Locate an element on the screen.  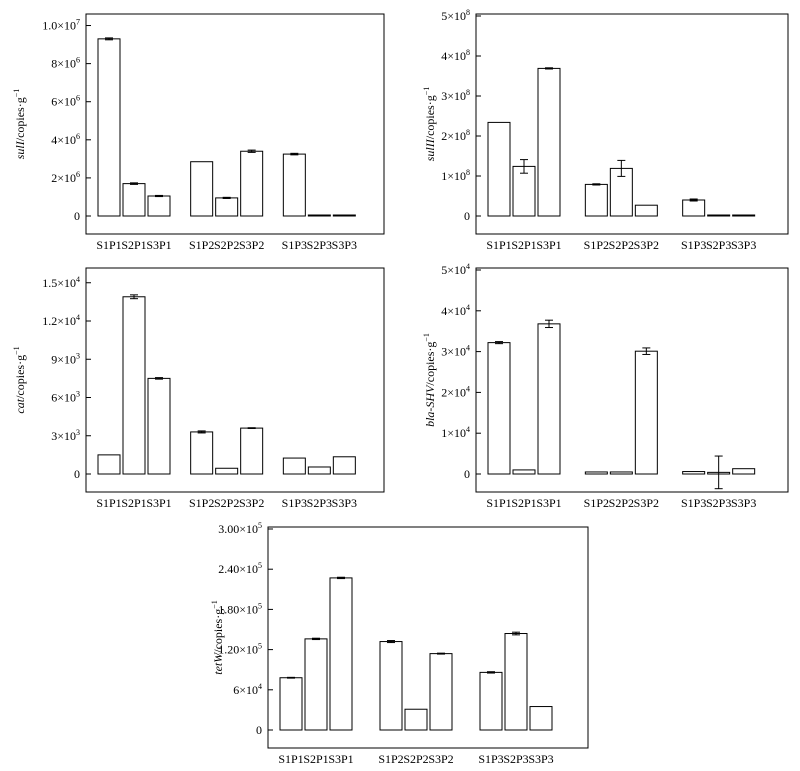
y-tick-label: 1.5×10⁴ is located at coordinates (61, 282).